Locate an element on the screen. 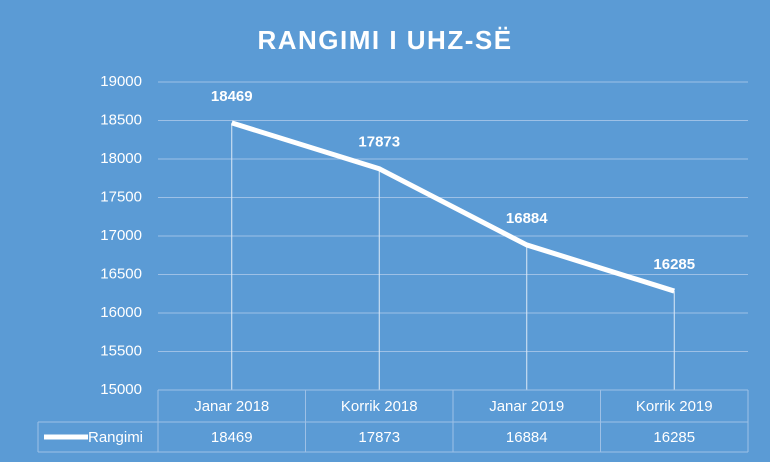 This screenshot has width=770, height=462. y-tick-label: 16000 is located at coordinates (121, 312).